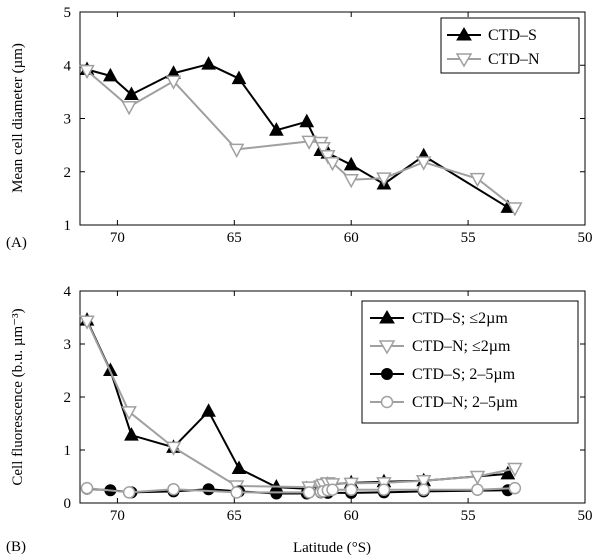 The image size is (598, 560). What do you see at coordinates (68, 13) in the screenshot?
I see `y-tick-label-5: 5` at bounding box center [68, 13].